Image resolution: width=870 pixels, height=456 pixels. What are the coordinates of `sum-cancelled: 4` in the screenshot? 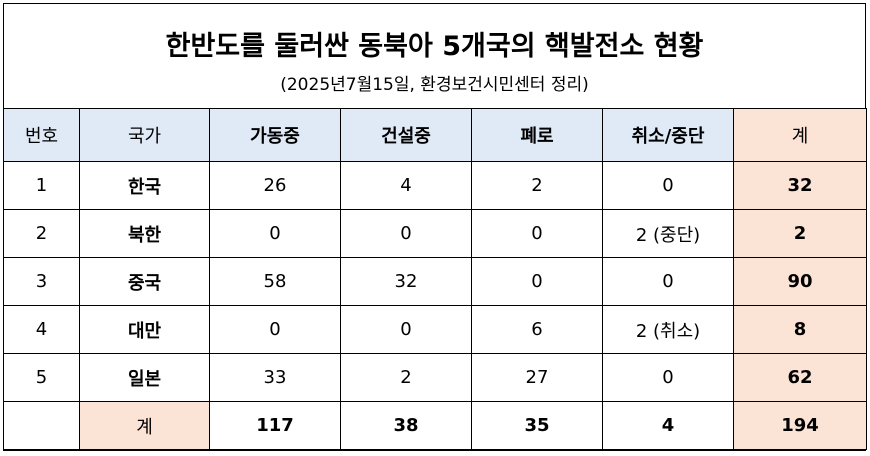 It's located at (668, 425).